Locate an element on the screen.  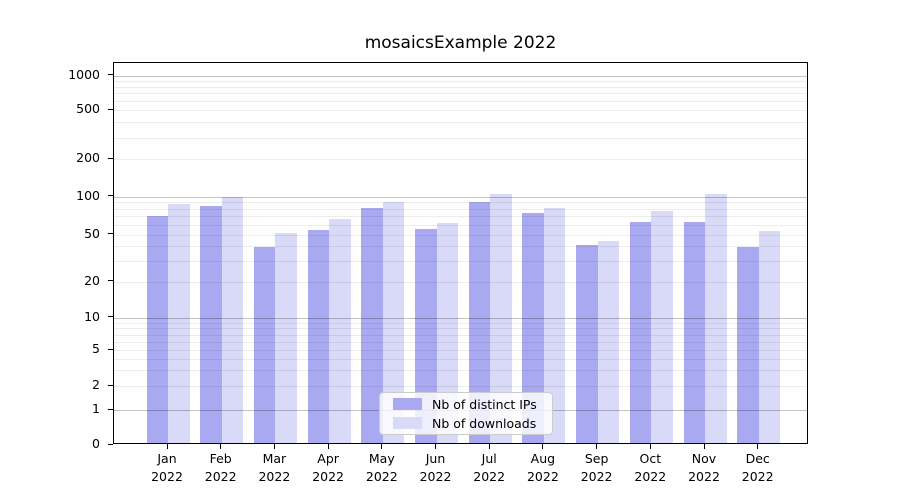
legend-item-downloads: Nb of downloads is located at coordinates (466, 423).